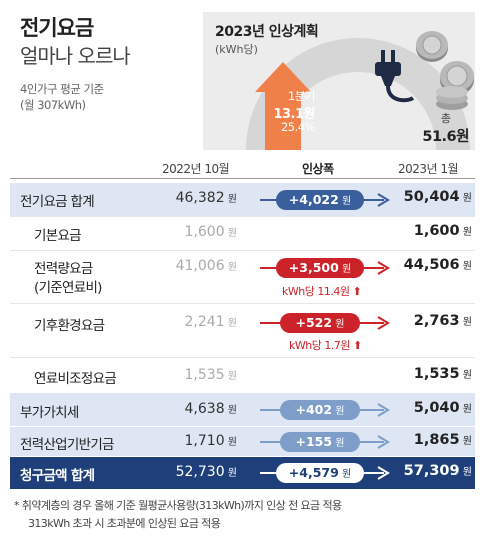 This screenshot has width=483, height=538. What do you see at coordinates (58, 236) in the screenshot?
I see `row-label-base-charge: 기본요금` at bounding box center [58, 236].